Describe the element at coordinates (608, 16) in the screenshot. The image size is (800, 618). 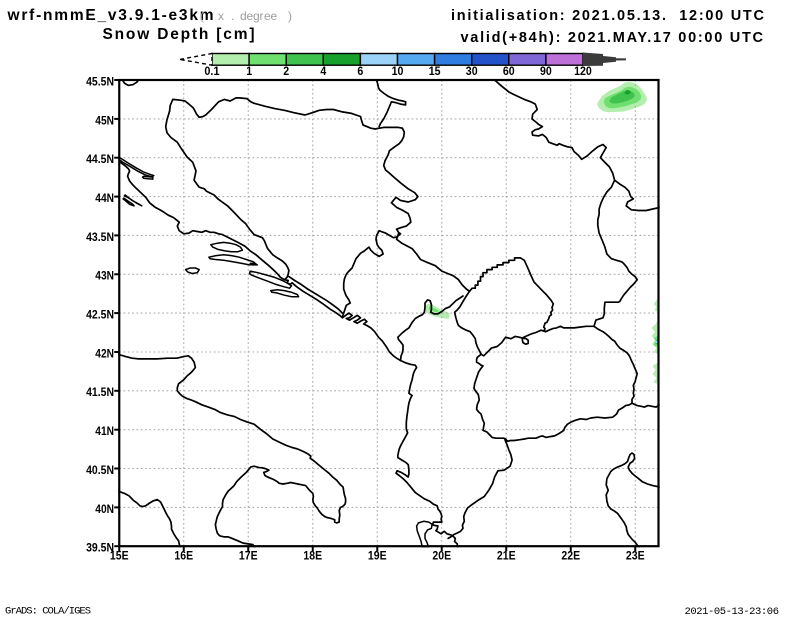
I see `svg-text:initialisation: 2021.05.13. 1: initialisation: 2021.05.13. 12:00 UTC` at that location.